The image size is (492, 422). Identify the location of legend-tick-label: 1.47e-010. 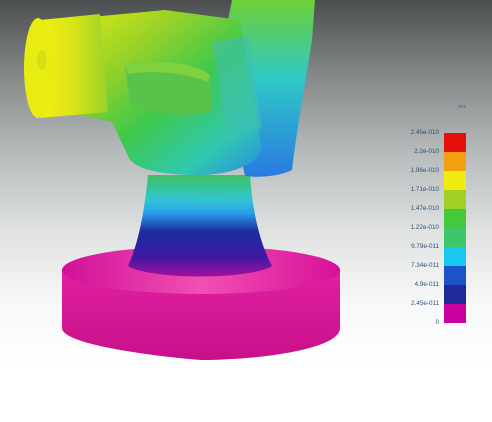
(409, 209).